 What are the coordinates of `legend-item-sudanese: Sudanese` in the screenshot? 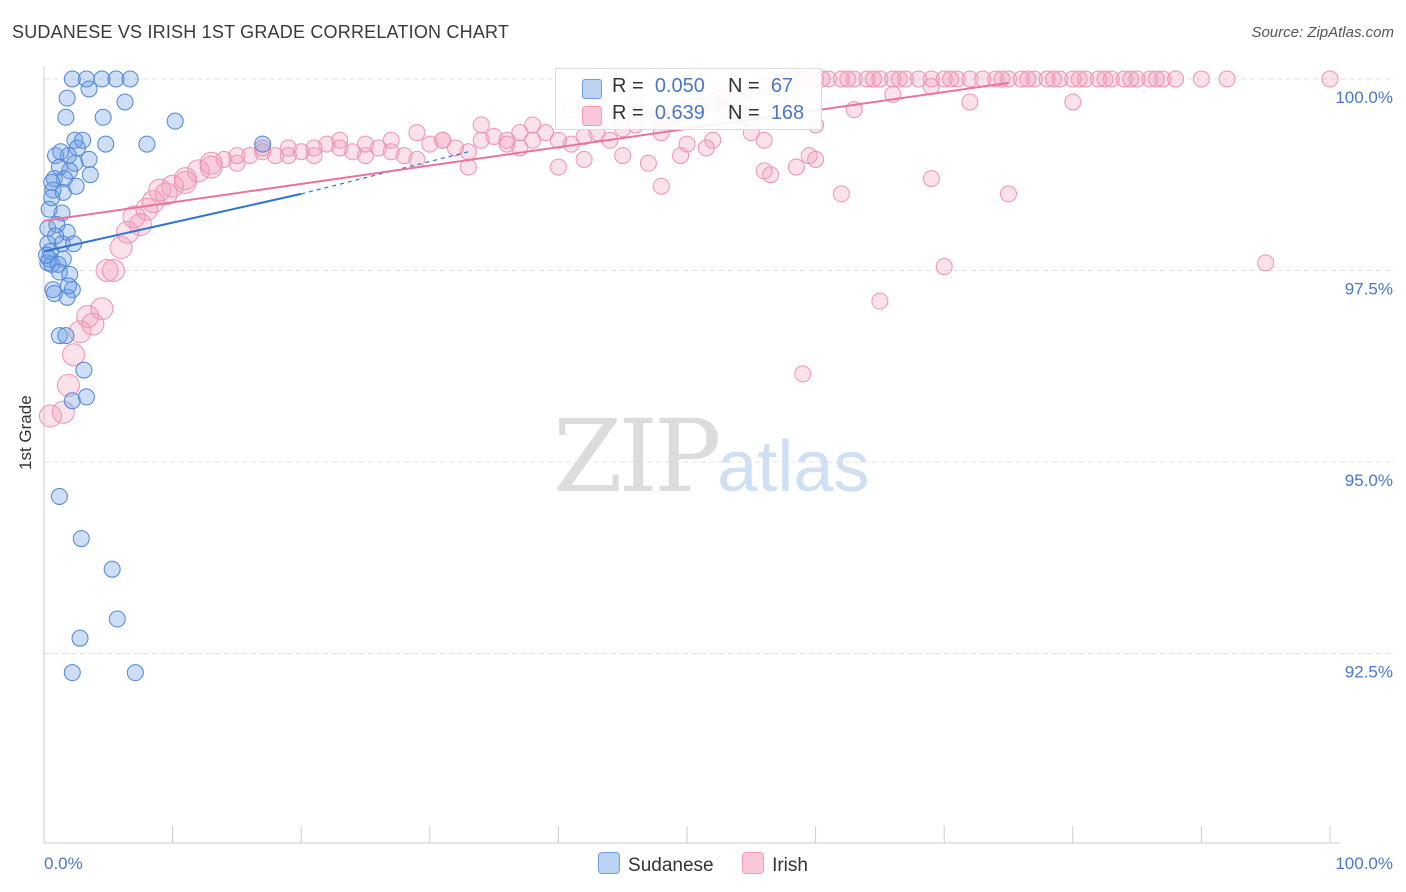 It's located at (656, 864).